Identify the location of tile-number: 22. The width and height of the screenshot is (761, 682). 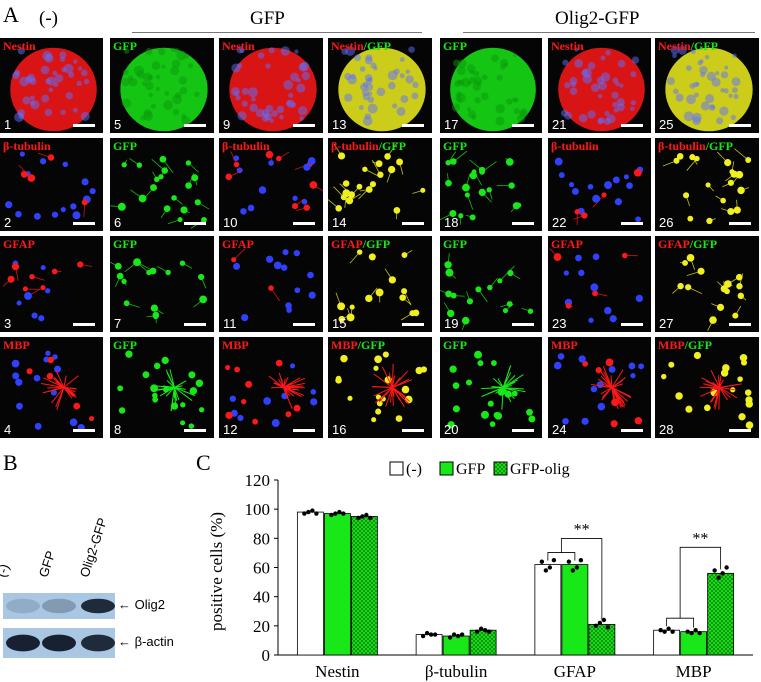
(559, 222).